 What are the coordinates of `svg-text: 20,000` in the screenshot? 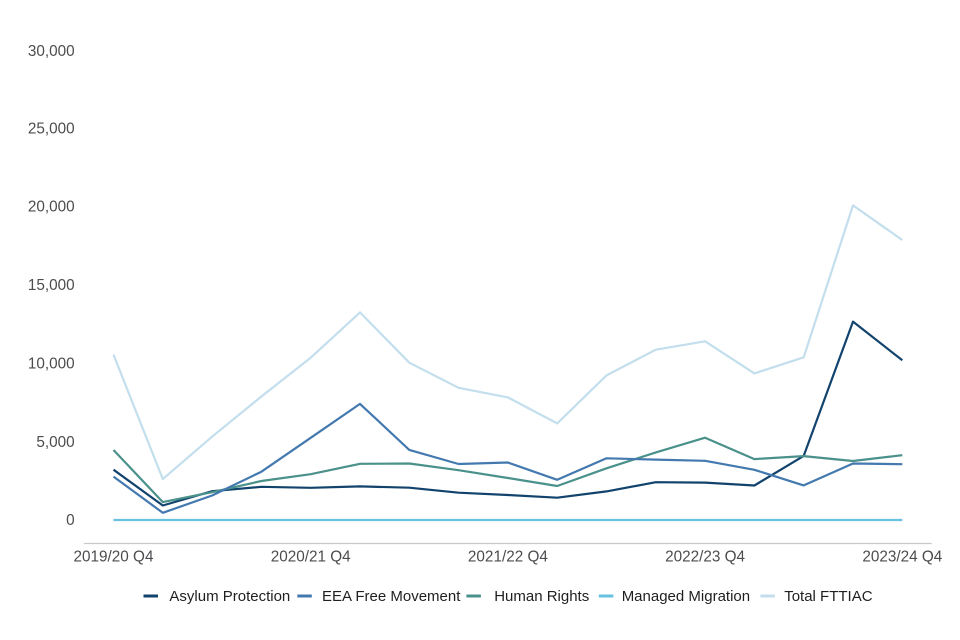 It's located at (51, 207).